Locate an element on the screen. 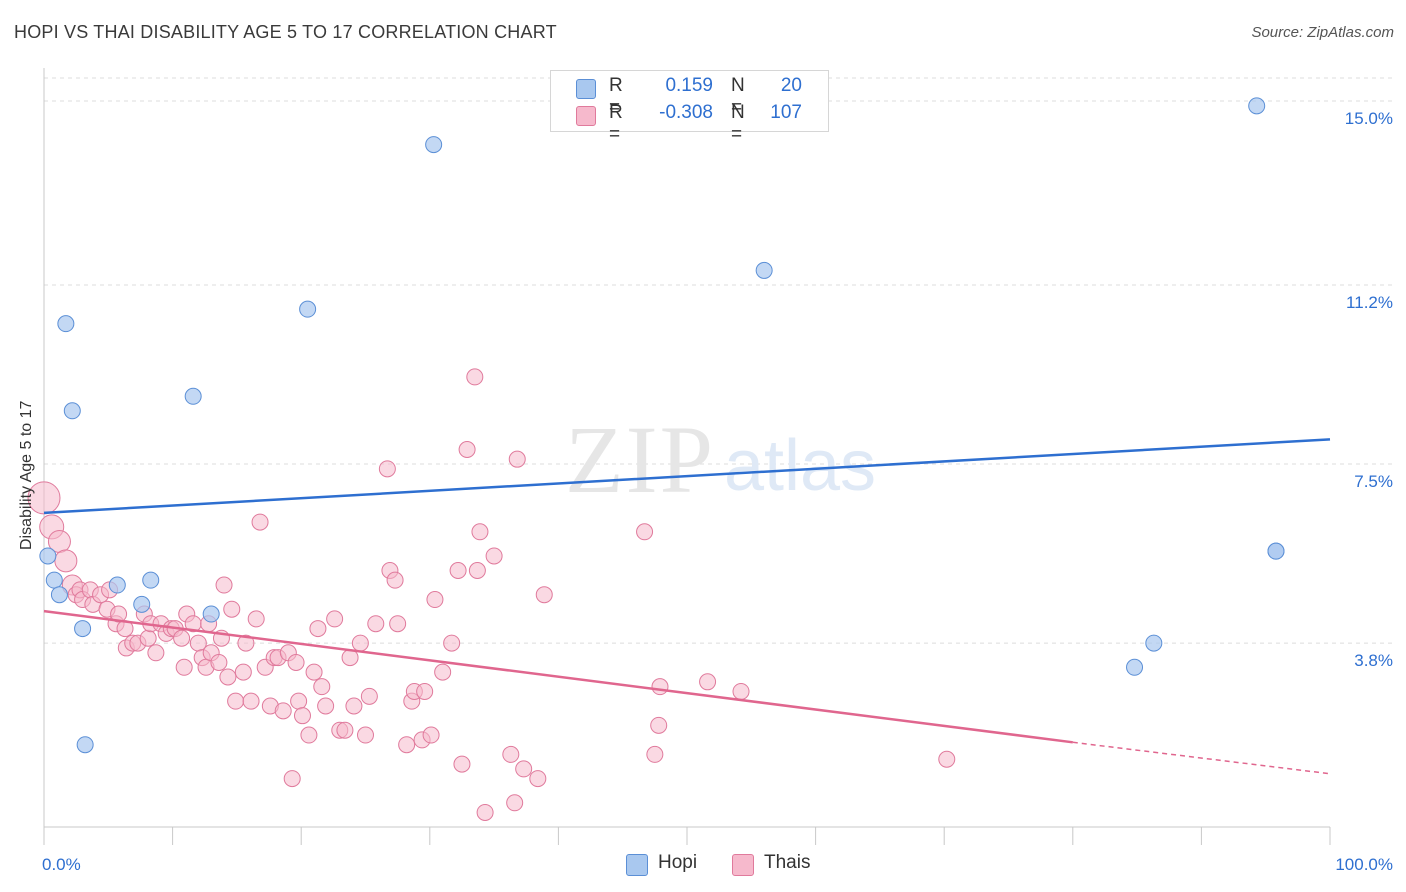 The image size is (1406, 892). hopi-trend-line is located at coordinates (687, 476).